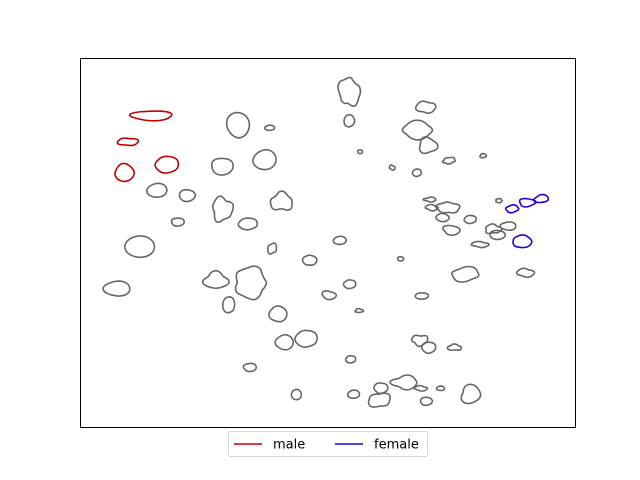 This screenshot has height=480, width=640. Describe the element at coordinates (396, 445) in the screenshot. I see `legend-label-female: female` at that location.